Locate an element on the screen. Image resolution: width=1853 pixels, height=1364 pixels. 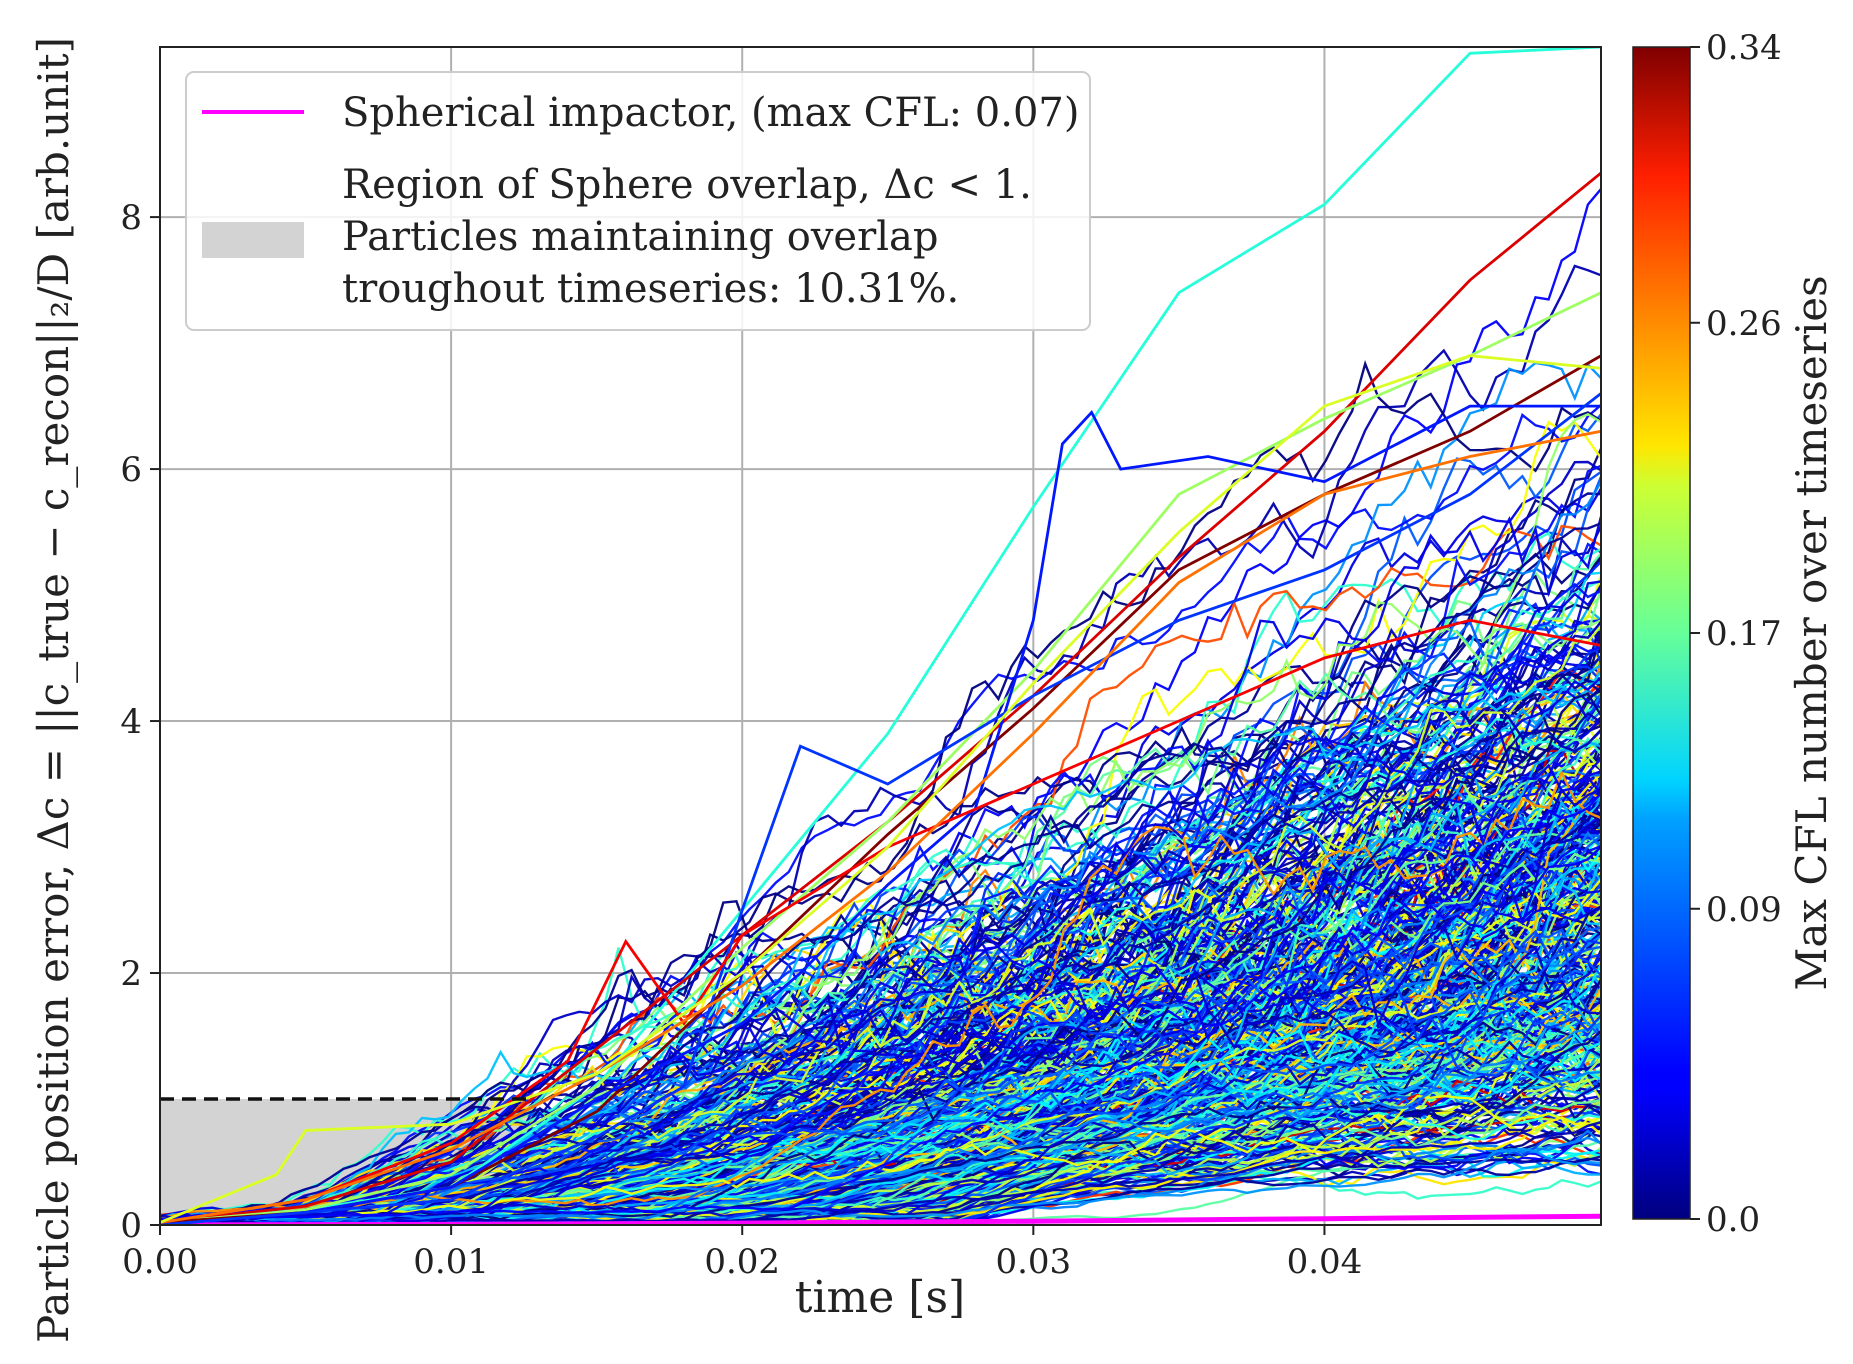
legend-label-overlap-line-3: troughout timeseries: 10.31%. is located at coordinates (650, 289).